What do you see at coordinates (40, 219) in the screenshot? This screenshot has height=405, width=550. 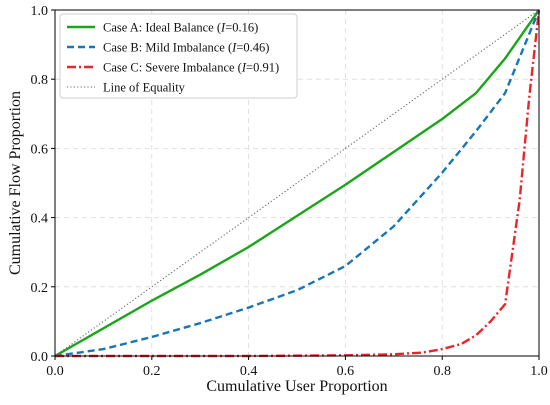 I see `y-tick-label: 0.4` at bounding box center [40, 219].